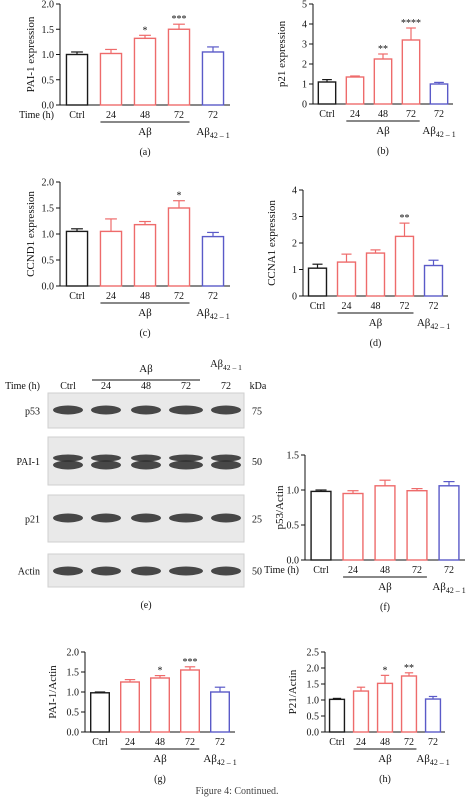 The width and height of the screenshot is (474, 800). Describe the element at coordinates (106, 386) in the screenshot. I see `blot-lane-label: 24` at that location.